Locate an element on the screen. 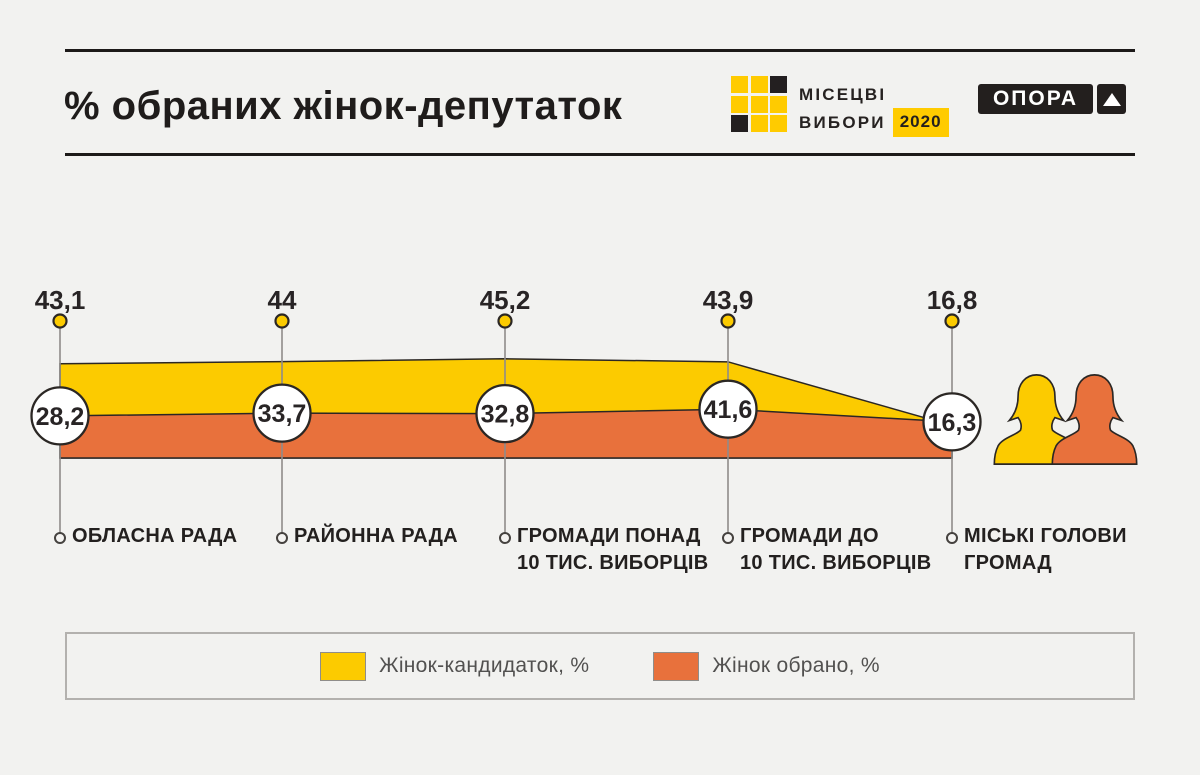 This screenshot has height=775, width=1200. women-silhouette-elected-icon is located at coordinates (1094, 419).